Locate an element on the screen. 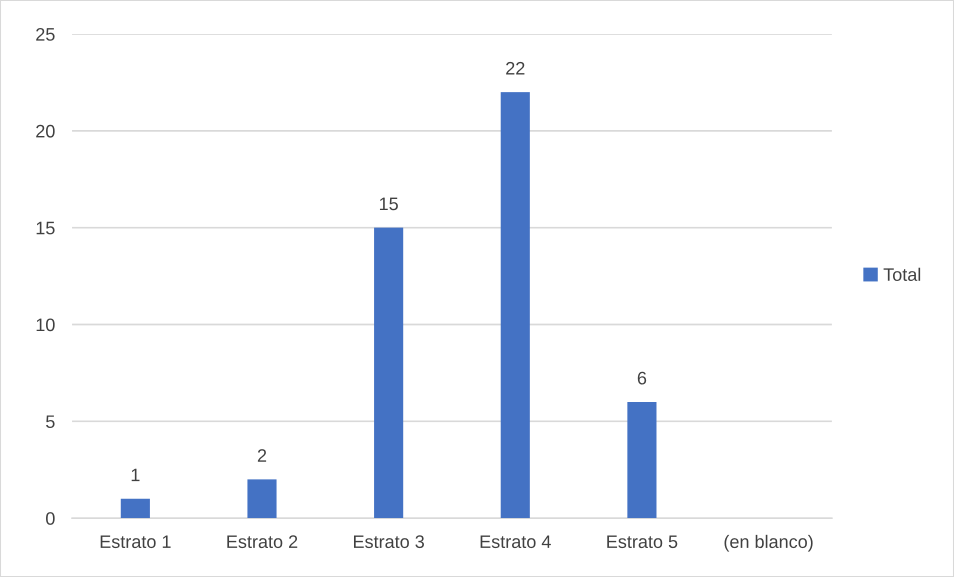 The height and width of the screenshot is (577, 954). legend-label: Total is located at coordinates (902, 274).